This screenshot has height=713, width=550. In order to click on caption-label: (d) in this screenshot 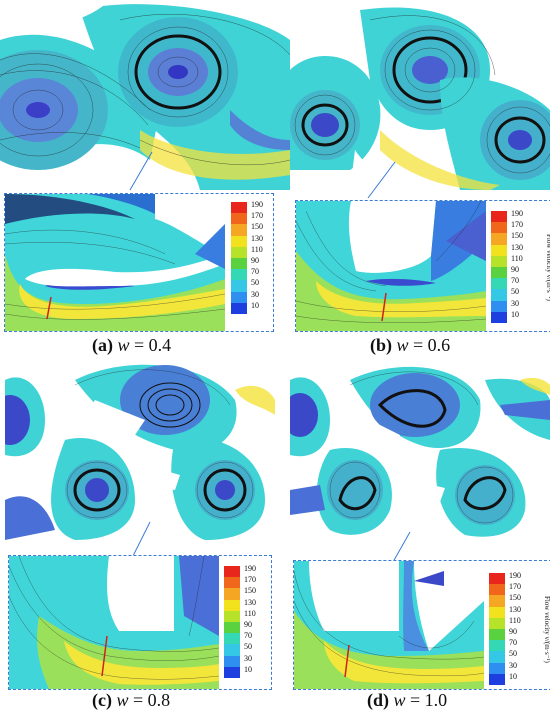, I will do `click(378, 700)`.